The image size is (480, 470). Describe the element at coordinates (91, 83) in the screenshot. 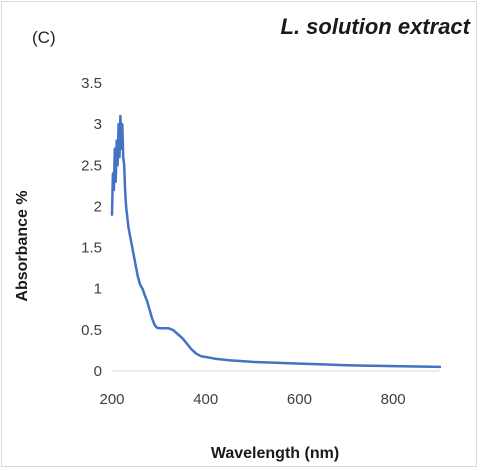

I see `y-tick-label: 3.5` at that location.